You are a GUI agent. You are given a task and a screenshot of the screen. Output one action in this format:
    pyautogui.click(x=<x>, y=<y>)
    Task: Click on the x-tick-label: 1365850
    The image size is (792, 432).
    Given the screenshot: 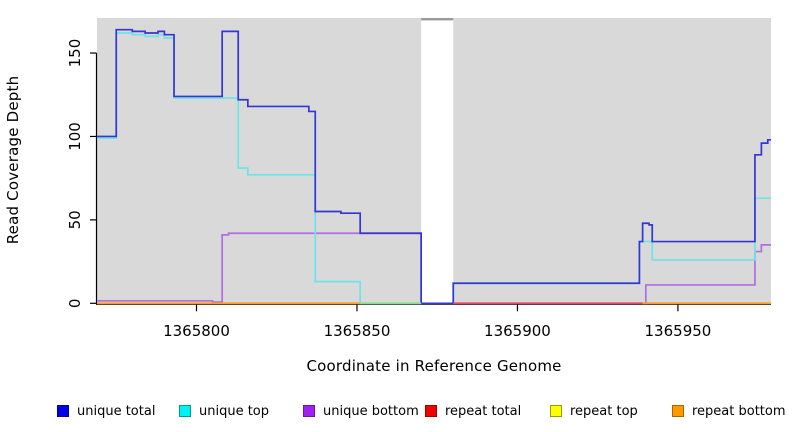 What is the action you would take?
    pyautogui.click(x=357, y=331)
    